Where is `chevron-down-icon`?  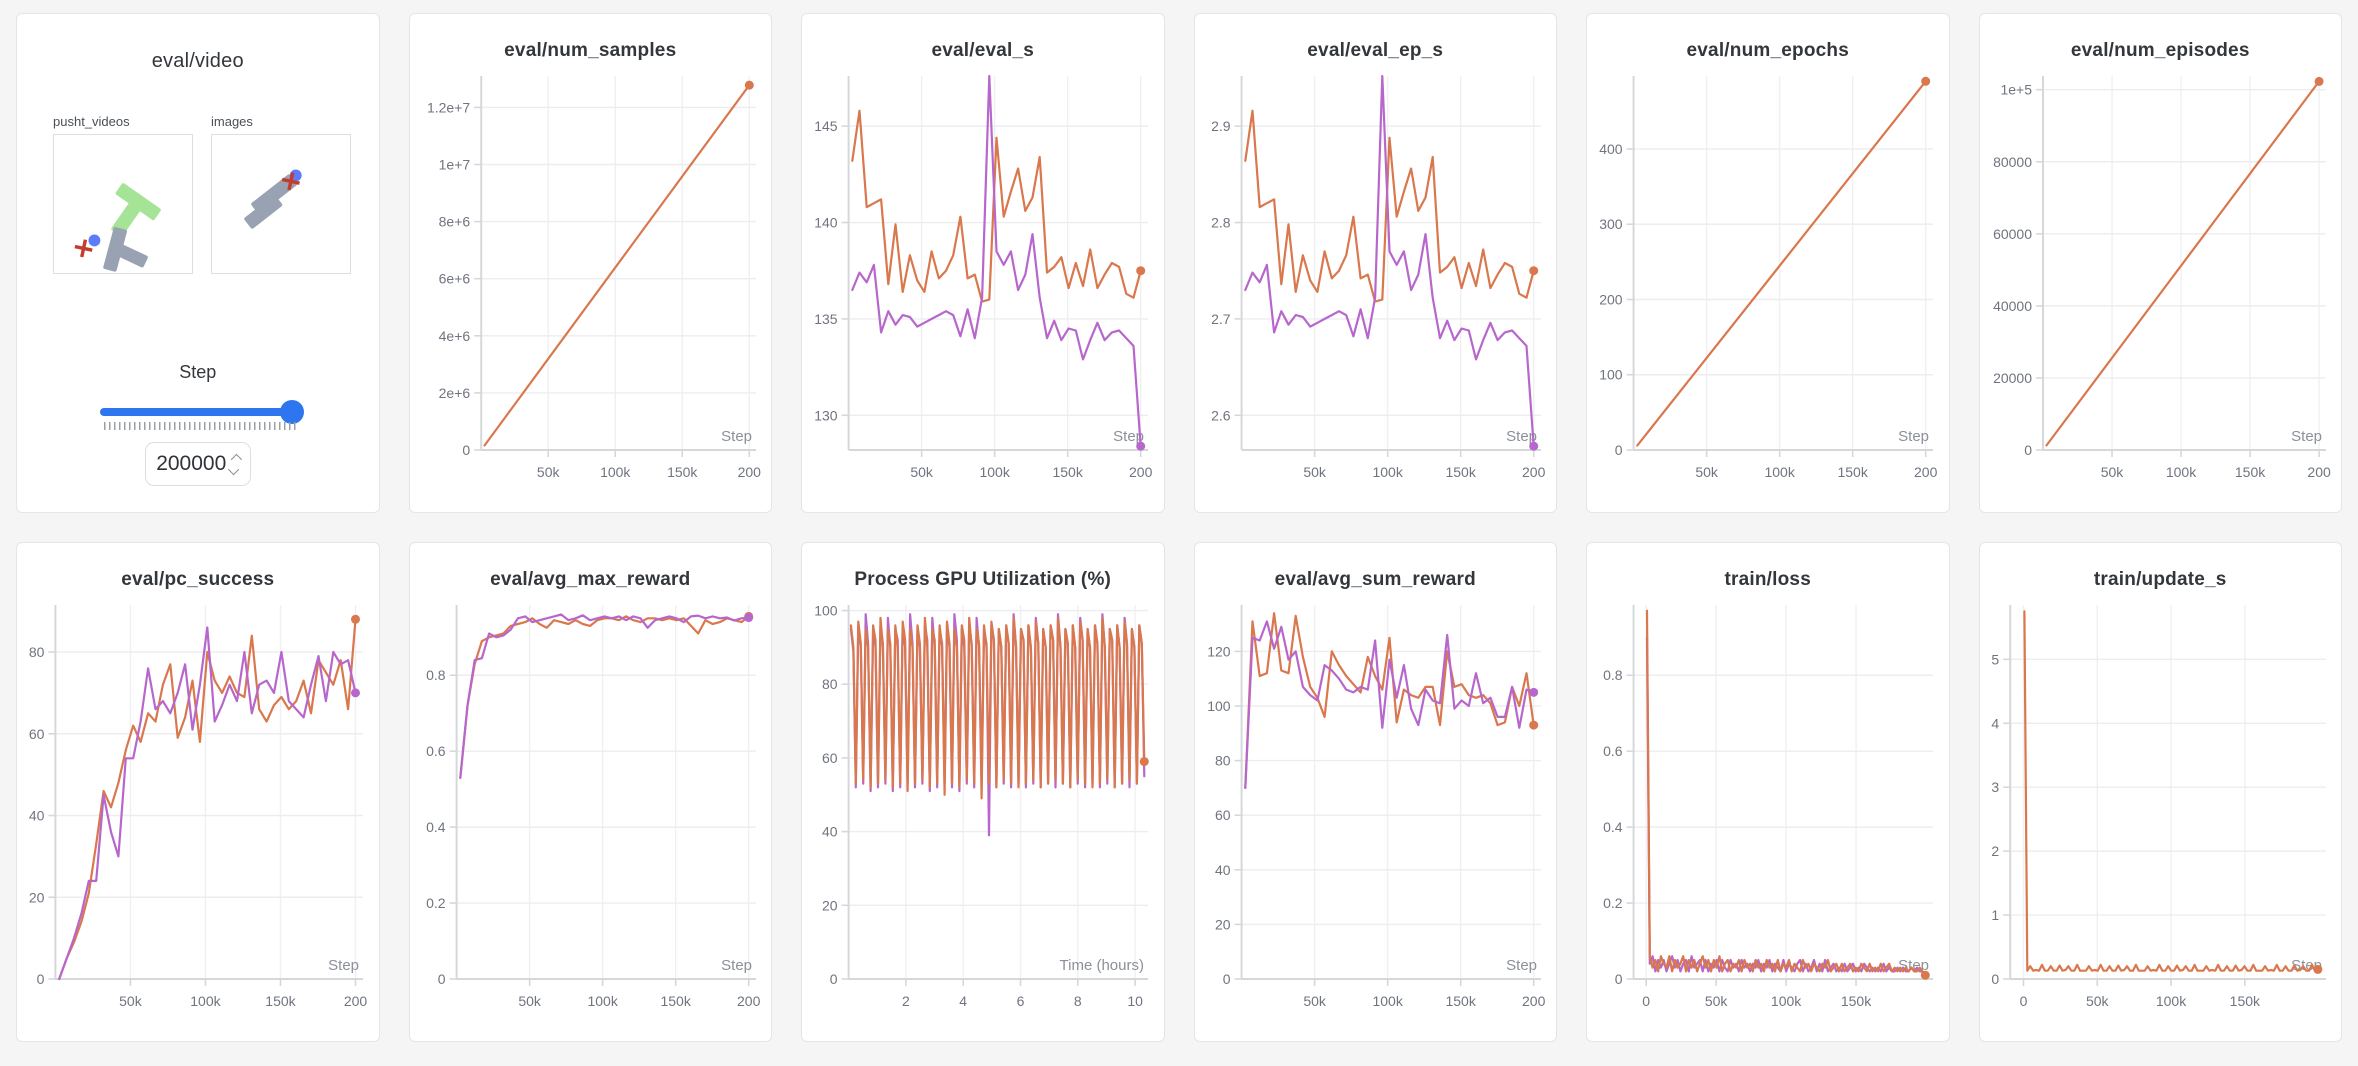
chevron-down-icon is located at coordinates (234, 469).